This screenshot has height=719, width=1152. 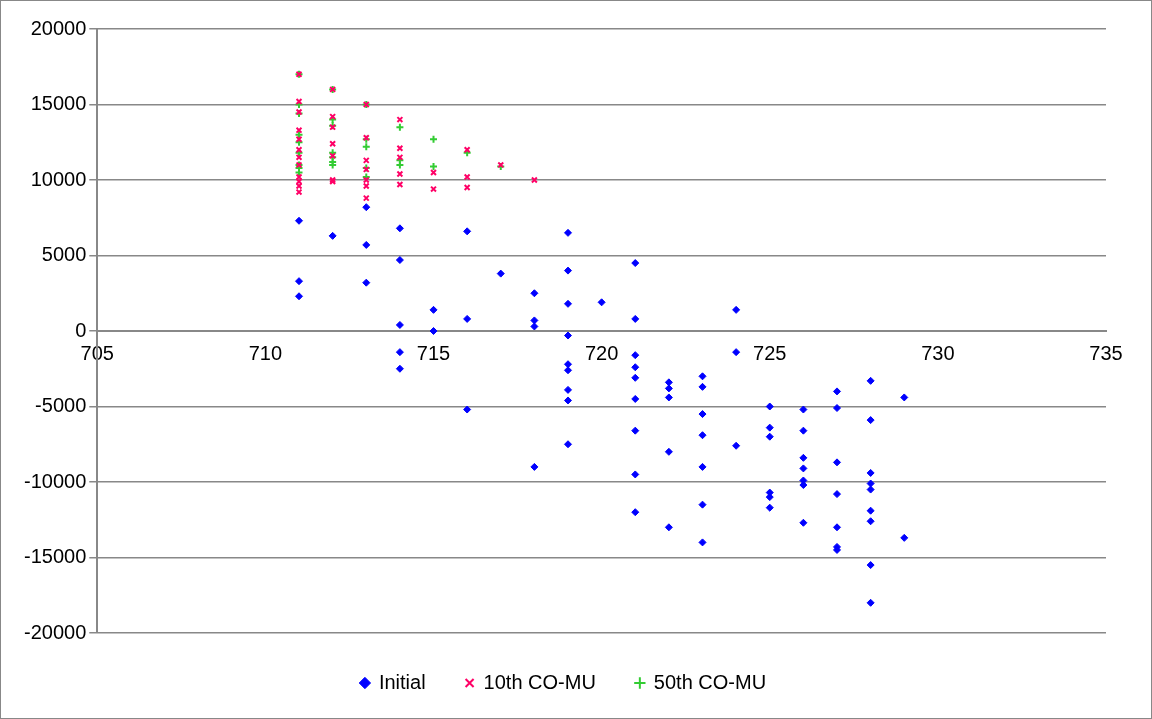 I want to click on y-tick-label: 15000, so click(x=58, y=103).